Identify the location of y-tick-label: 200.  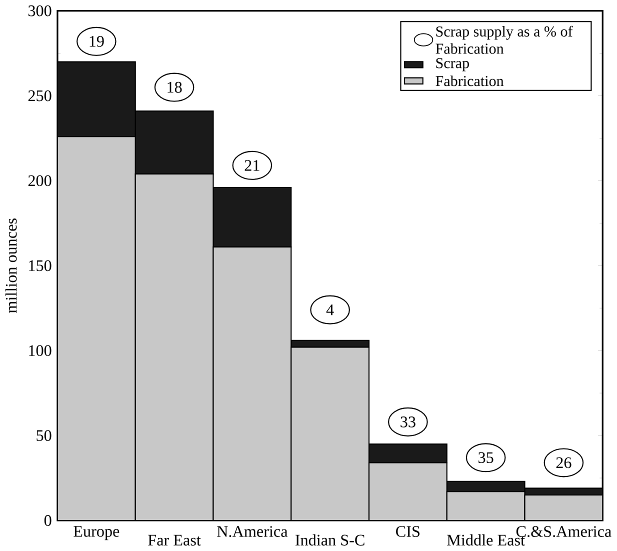
(40, 180).